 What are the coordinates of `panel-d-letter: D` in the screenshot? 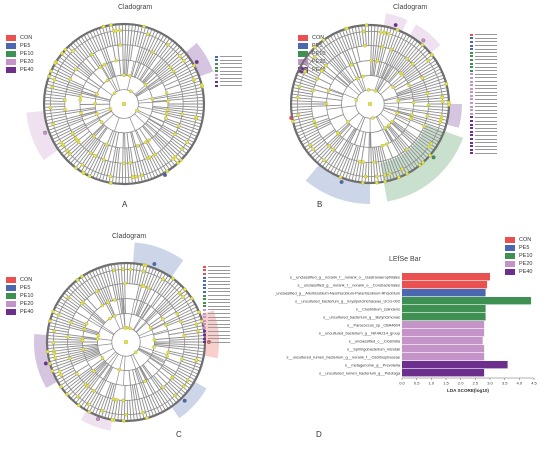 It's located at (319, 434).